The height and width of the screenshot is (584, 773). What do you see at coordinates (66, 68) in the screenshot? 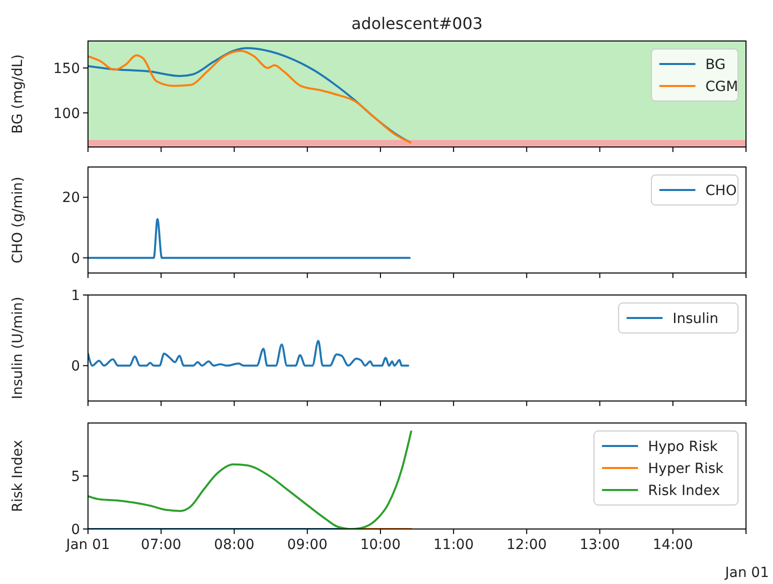
I see `y-tick-label: 150` at bounding box center [66, 68].